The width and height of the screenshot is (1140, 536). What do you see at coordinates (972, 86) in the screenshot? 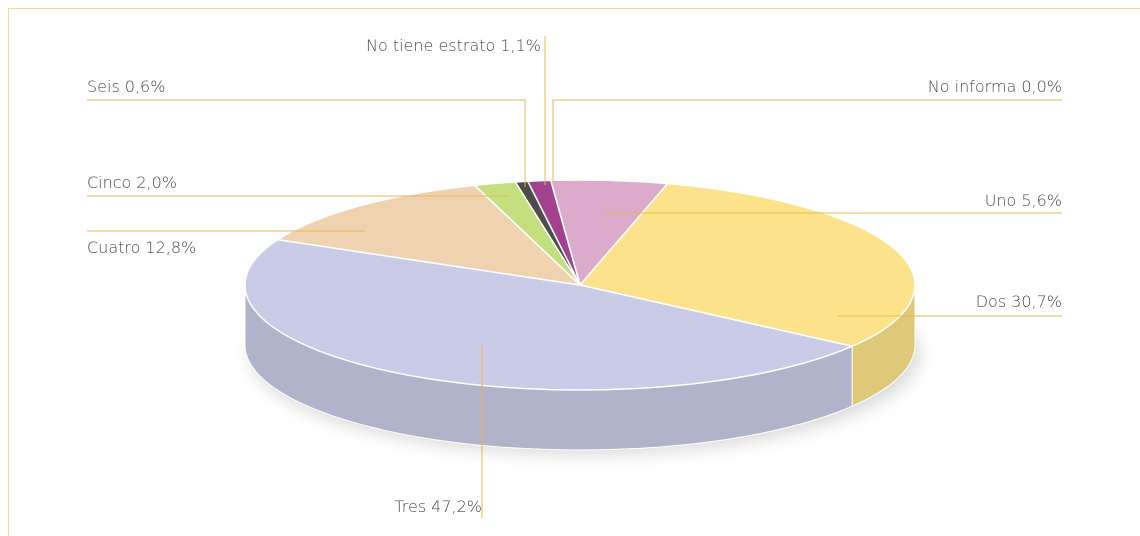
I see `category-name: No informa` at bounding box center [972, 86].